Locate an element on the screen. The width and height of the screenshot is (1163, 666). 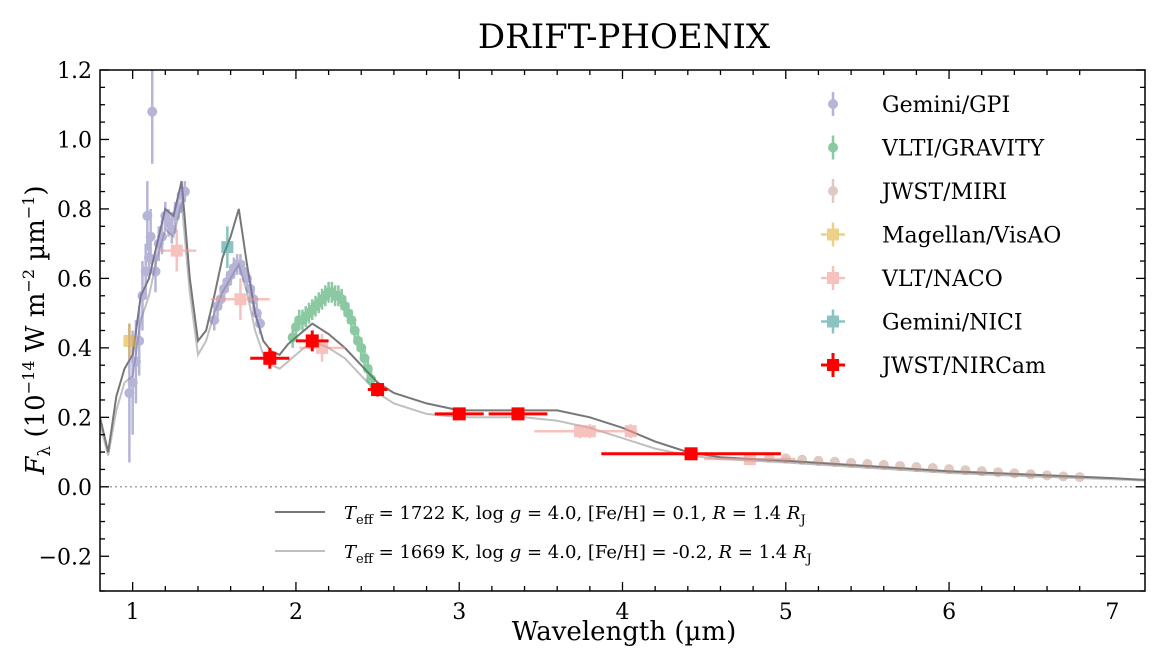
y-tick-label: 1.2 is located at coordinates (74, 71).